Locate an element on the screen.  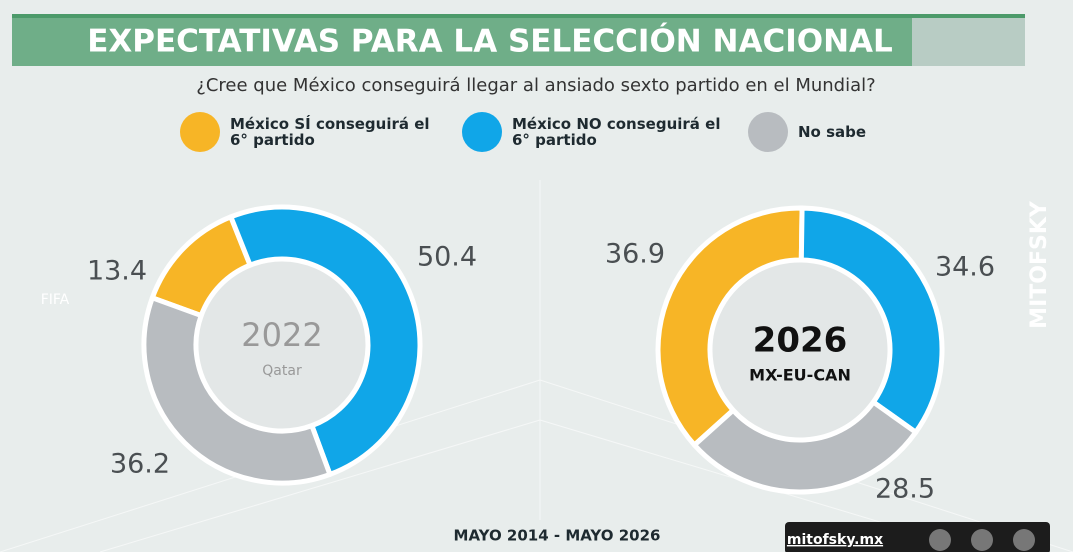
x-icon is located at coordinates (940, 540).